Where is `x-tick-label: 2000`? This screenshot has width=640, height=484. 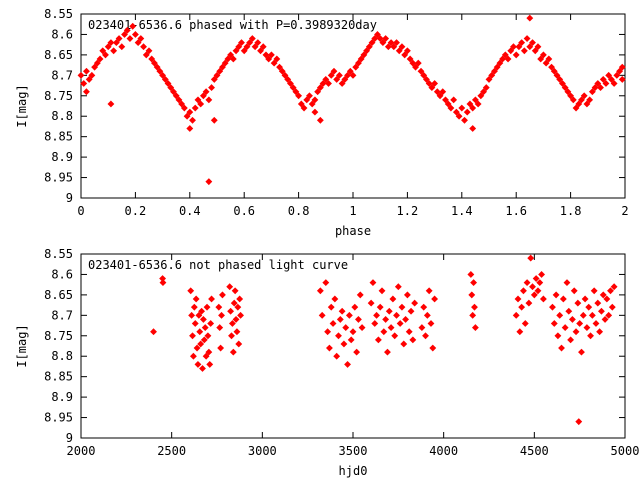 x-tick-label: 2000 is located at coordinates (81, 451).